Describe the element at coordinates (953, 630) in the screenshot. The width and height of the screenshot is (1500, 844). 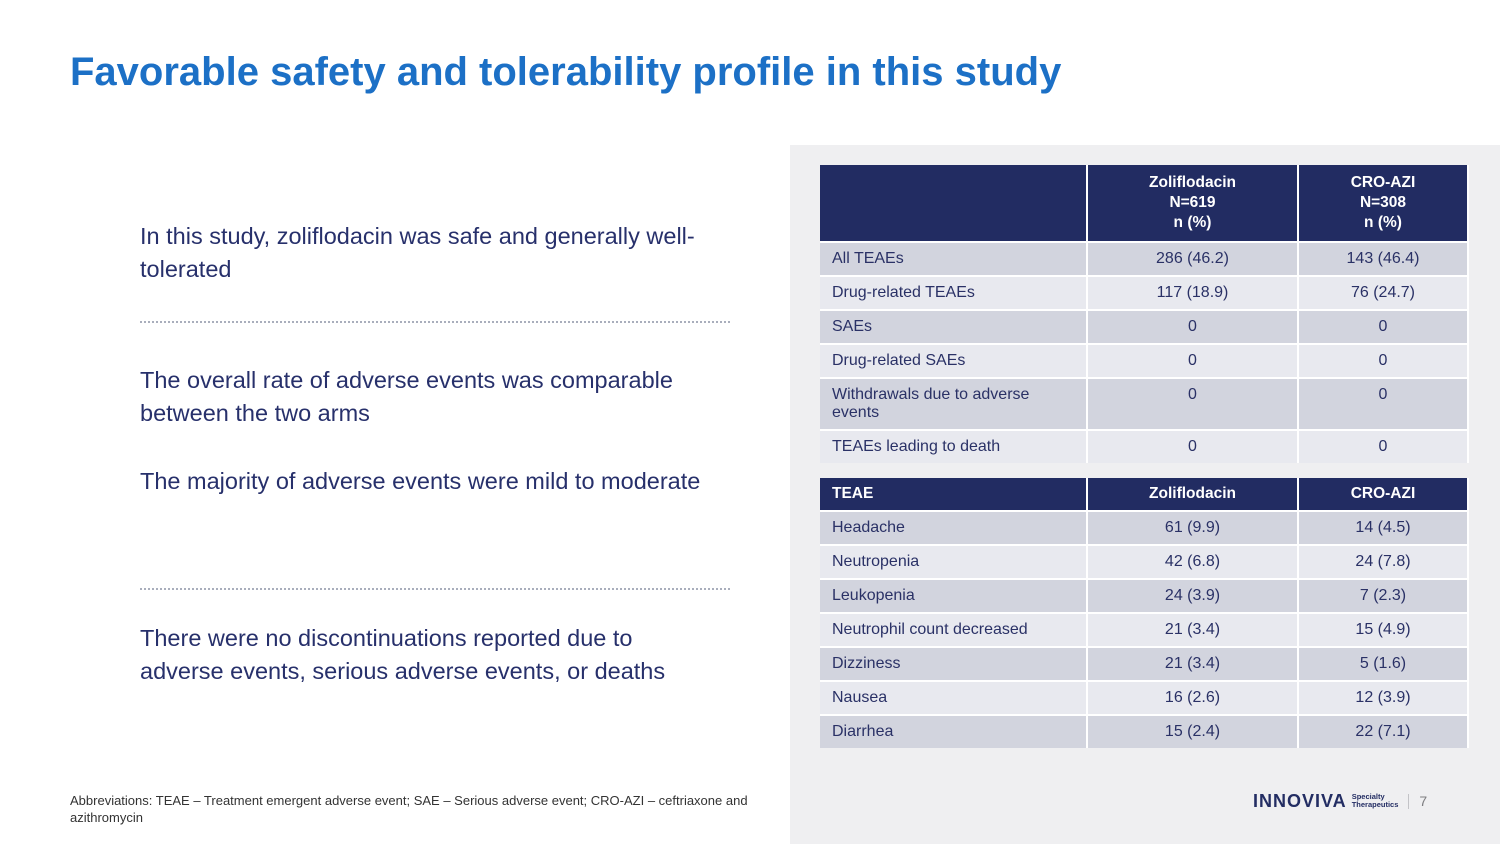
I see `row-label: Neutrophil count decreased` at that location.